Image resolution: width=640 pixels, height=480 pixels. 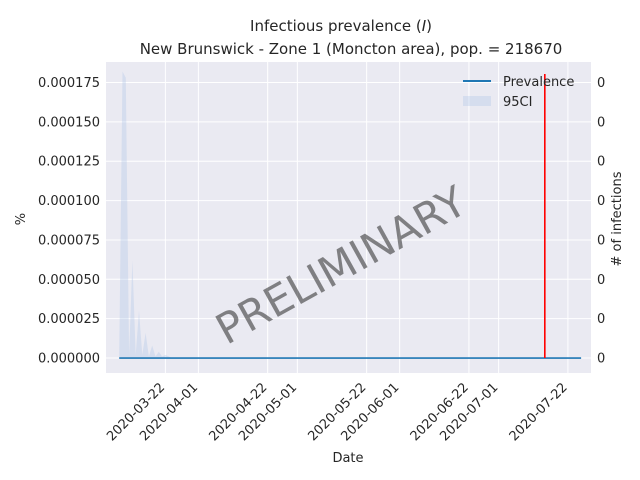 What do you see at coordinates (539, 412) in the screenshot?
I see `x-tick-label: 2020-07-22` at bounding box center [539, 412].